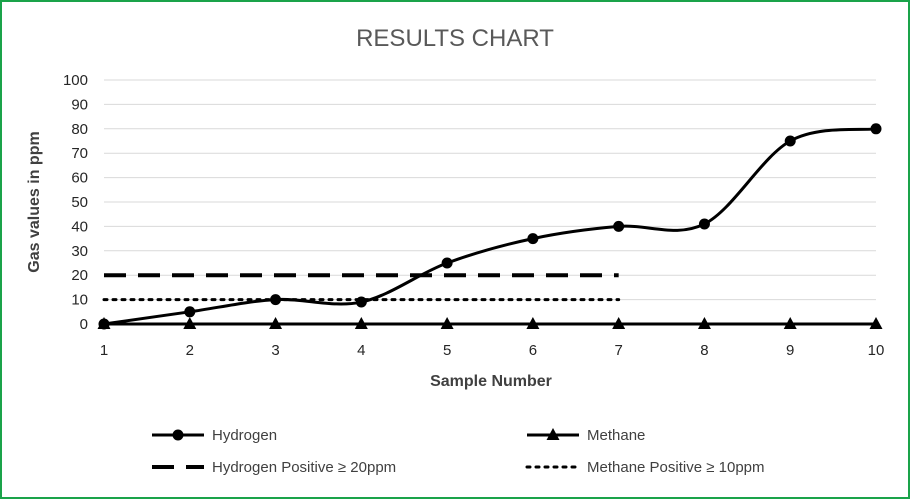  Describe the element at coordinates (790, 350) in the screenshot. I see `x-tick-label: 9` at that location.